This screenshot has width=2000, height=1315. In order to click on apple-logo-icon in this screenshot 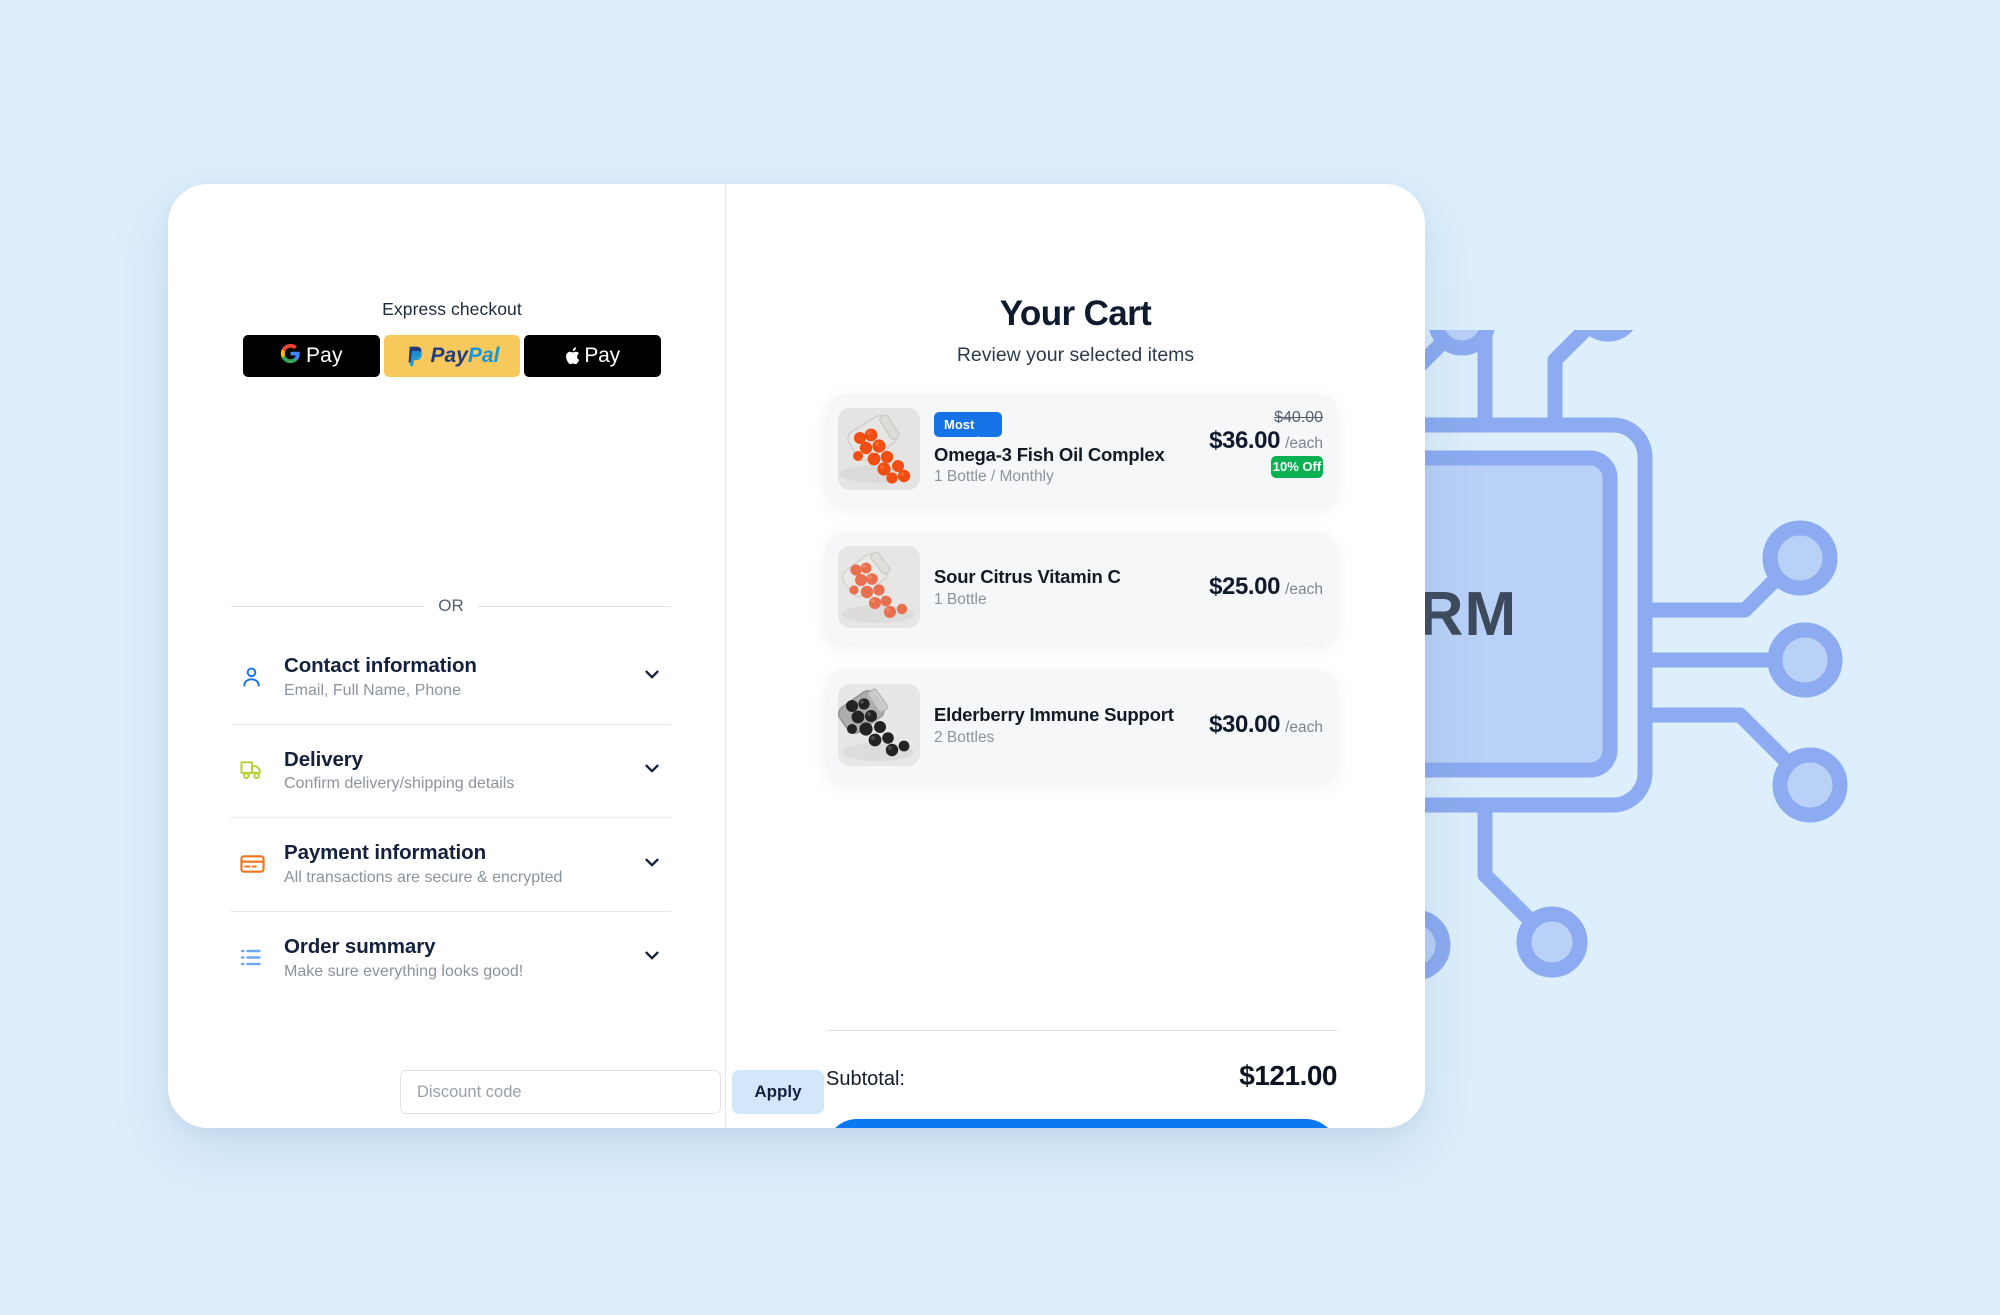, I will do `click(573, 356)`.